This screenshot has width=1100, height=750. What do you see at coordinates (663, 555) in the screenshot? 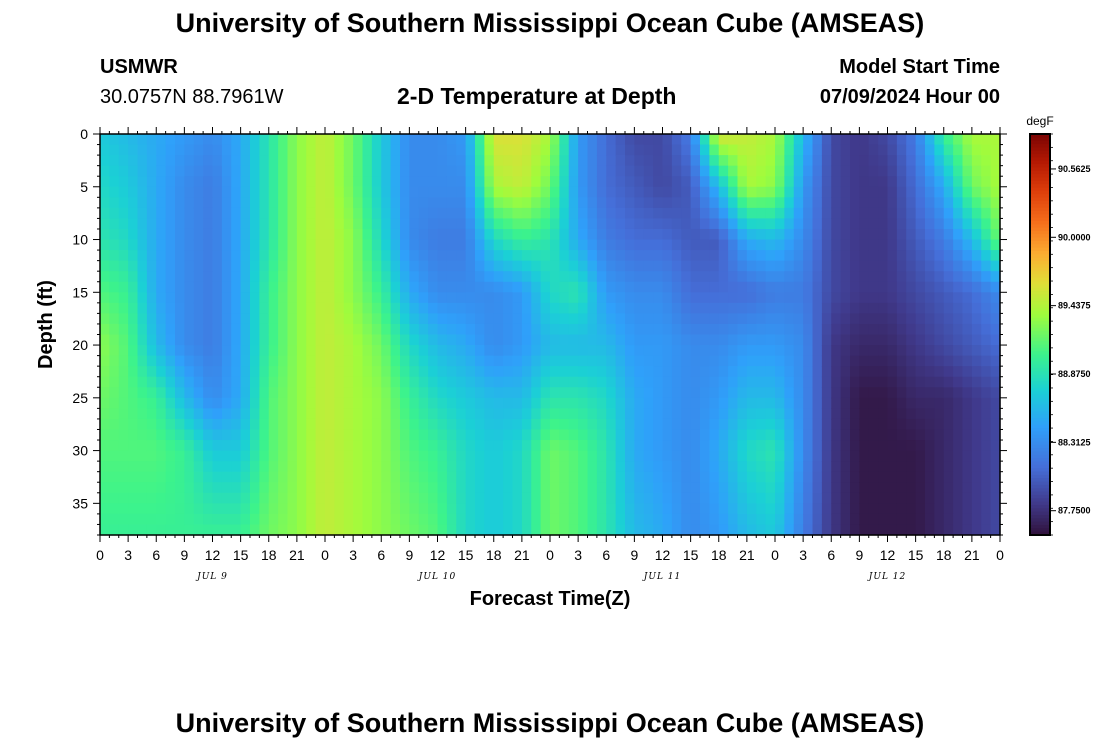
I see `x-tick-label: 12` at bounding box center [663, 555].